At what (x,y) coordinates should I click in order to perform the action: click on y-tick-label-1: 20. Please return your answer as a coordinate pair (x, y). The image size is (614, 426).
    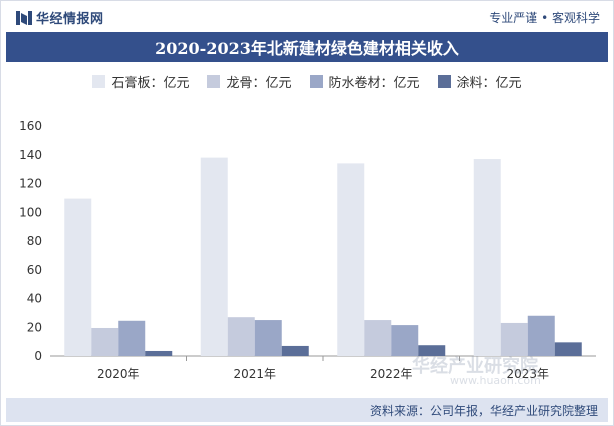
    Looking at the image, I should click on (34, 327).